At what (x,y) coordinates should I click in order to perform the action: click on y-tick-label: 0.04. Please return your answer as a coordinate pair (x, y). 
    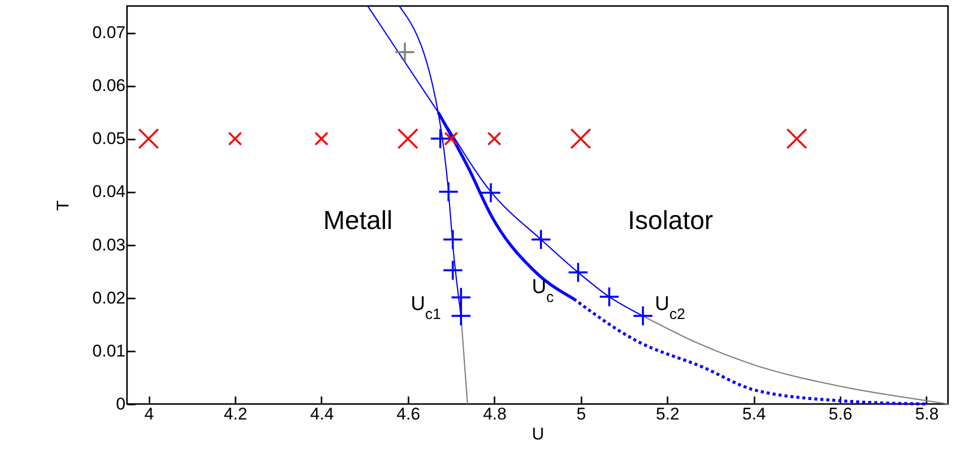
    Looking at the image, I should click on (109, 192).